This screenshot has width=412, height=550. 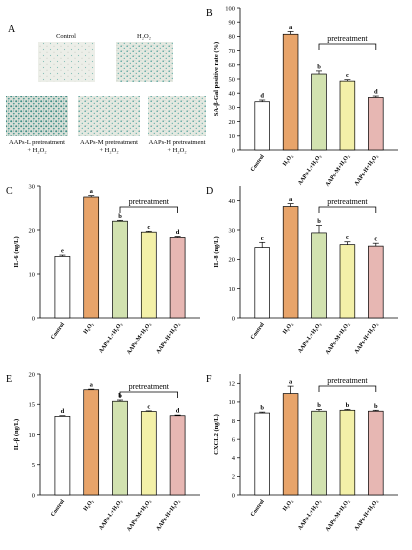 I want to click on y-tick-label: 50, so click(x=232, y=79).